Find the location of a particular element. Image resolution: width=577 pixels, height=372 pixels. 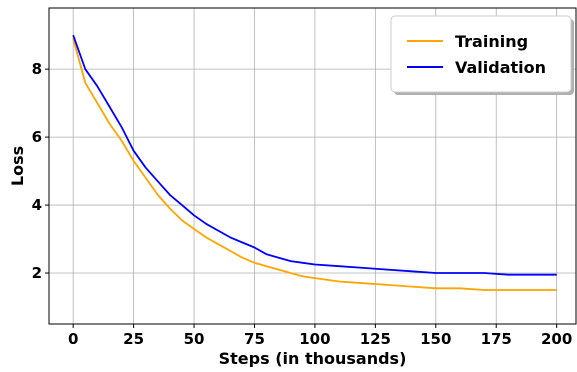

x-tick-label: 50 is located at coordinates (194, 339).